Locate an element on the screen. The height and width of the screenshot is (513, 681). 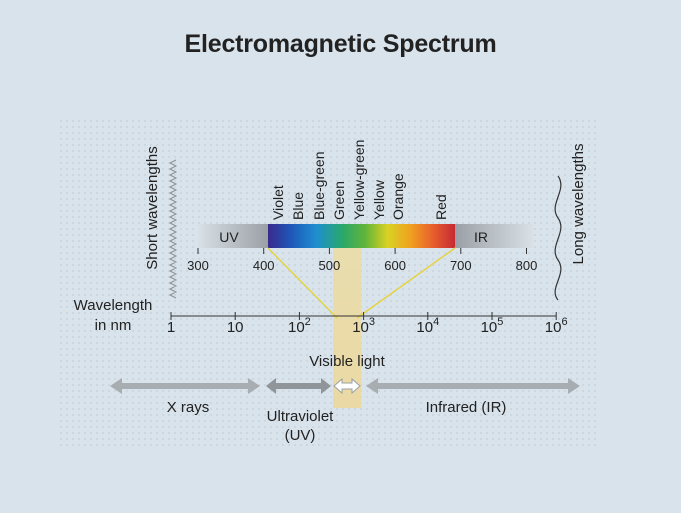
wavelength-axis-tick-label: 10⁶ is located at coordinates (556, 326).